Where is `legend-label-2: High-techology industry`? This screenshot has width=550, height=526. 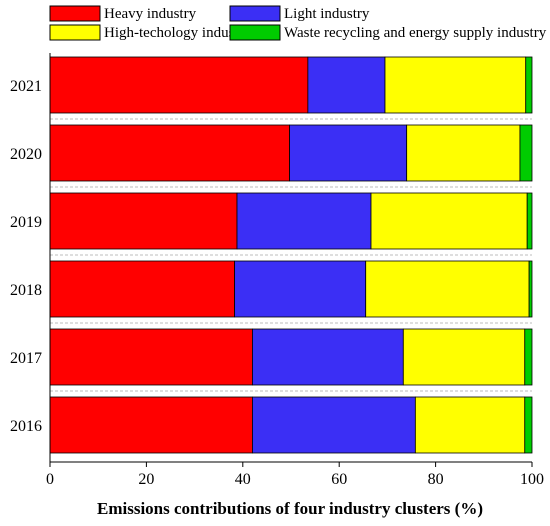
legend-label-2: High-techology industry is located at coordinates (178, 33).